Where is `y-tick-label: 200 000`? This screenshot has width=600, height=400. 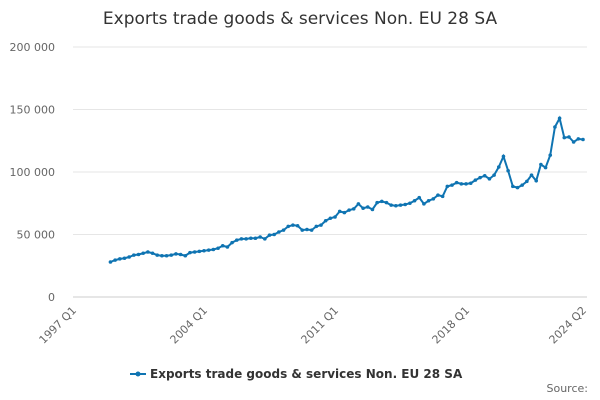
y-tick-label: 200 000 is located at coordinates (33, 47).